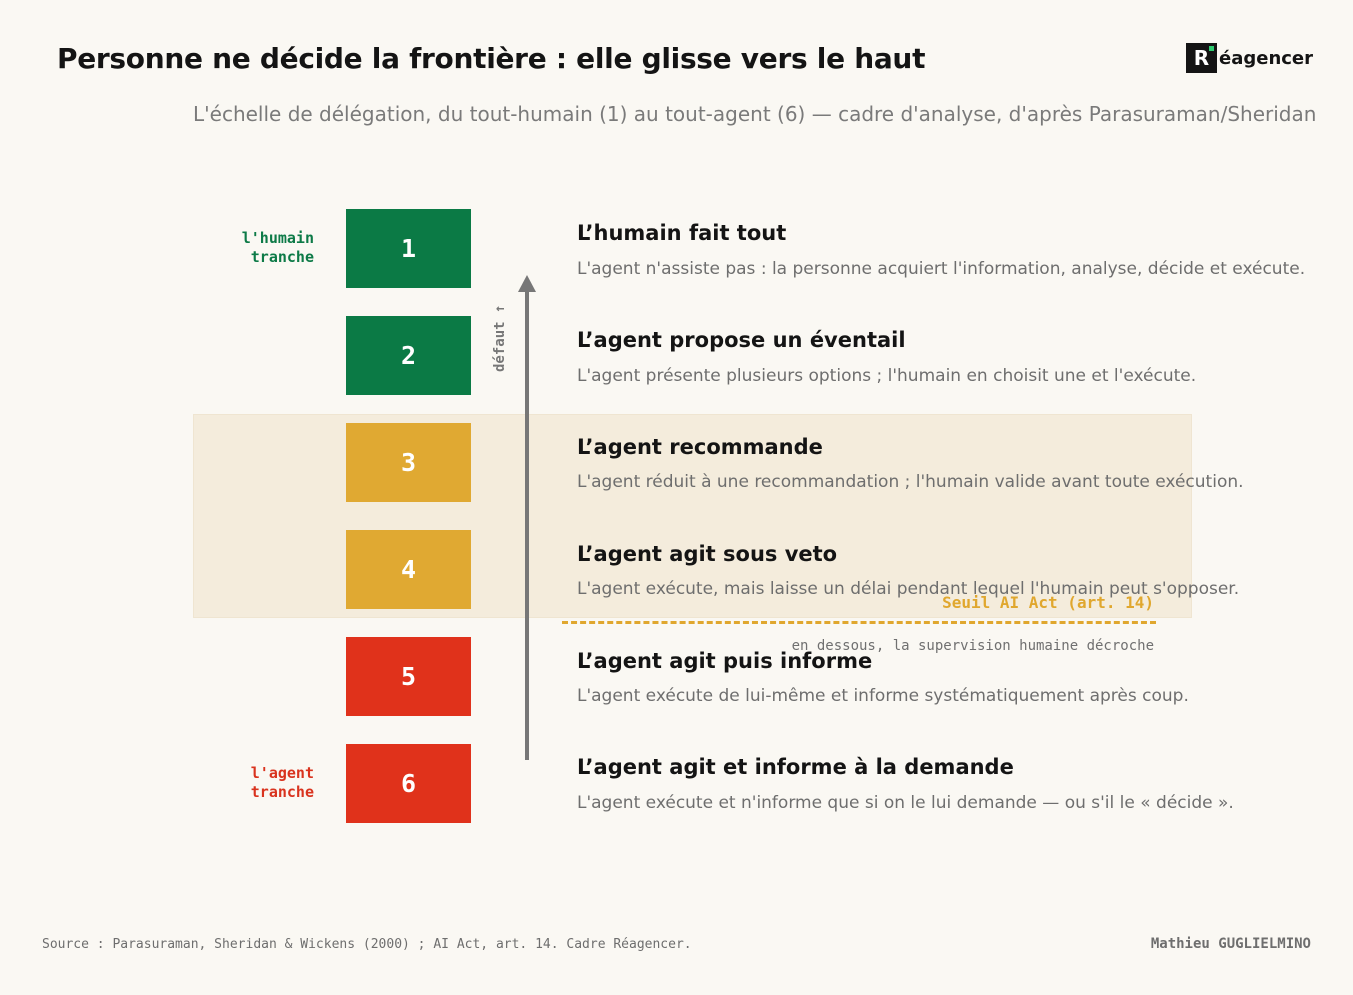 The height and width of the screenshot is (995, 1353). Describe the element at coordinates (795, 767) in the screenshot. I see `level-6-title: L’agent agit et informe à la demande` at that location.